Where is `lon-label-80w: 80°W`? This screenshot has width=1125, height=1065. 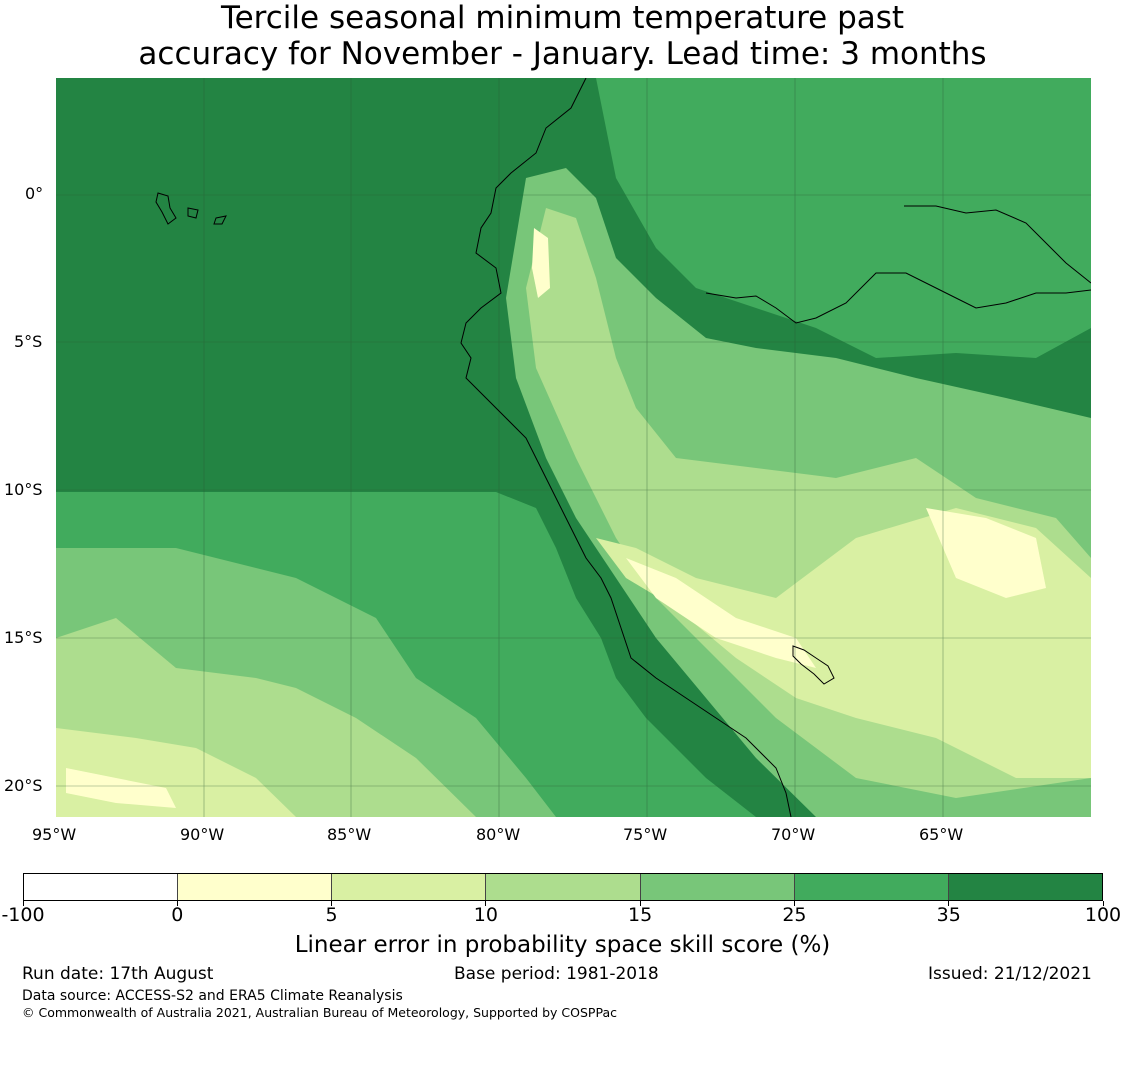 lon-label-80w: 80°W is located at coordinates (498, 834).